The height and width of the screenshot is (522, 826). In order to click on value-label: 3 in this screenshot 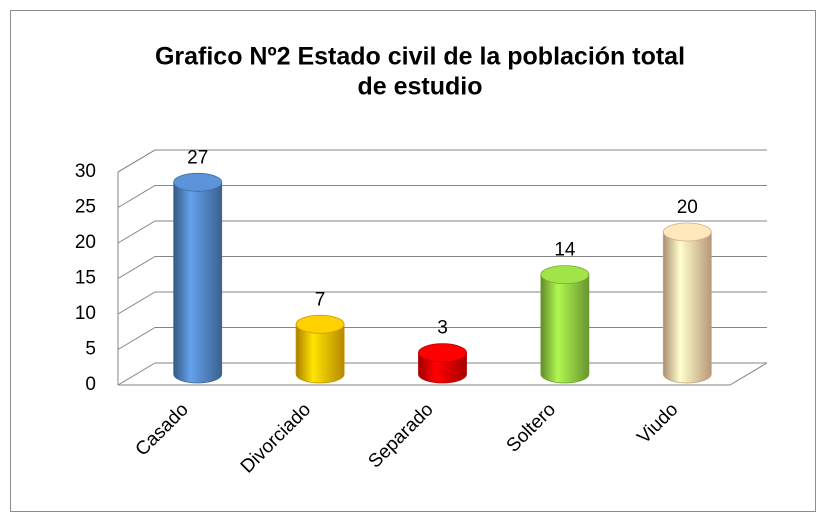, I will do `click(442, 328)`.